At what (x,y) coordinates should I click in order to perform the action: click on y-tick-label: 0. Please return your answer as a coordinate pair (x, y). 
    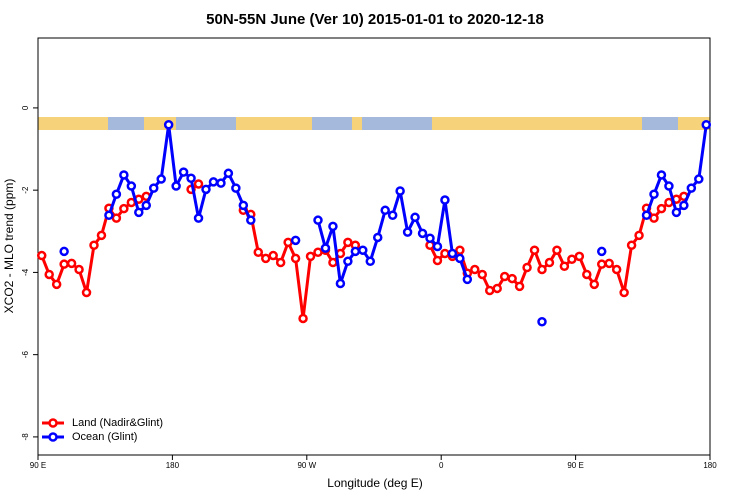
    Looking at the image, I should click on (25, 107).